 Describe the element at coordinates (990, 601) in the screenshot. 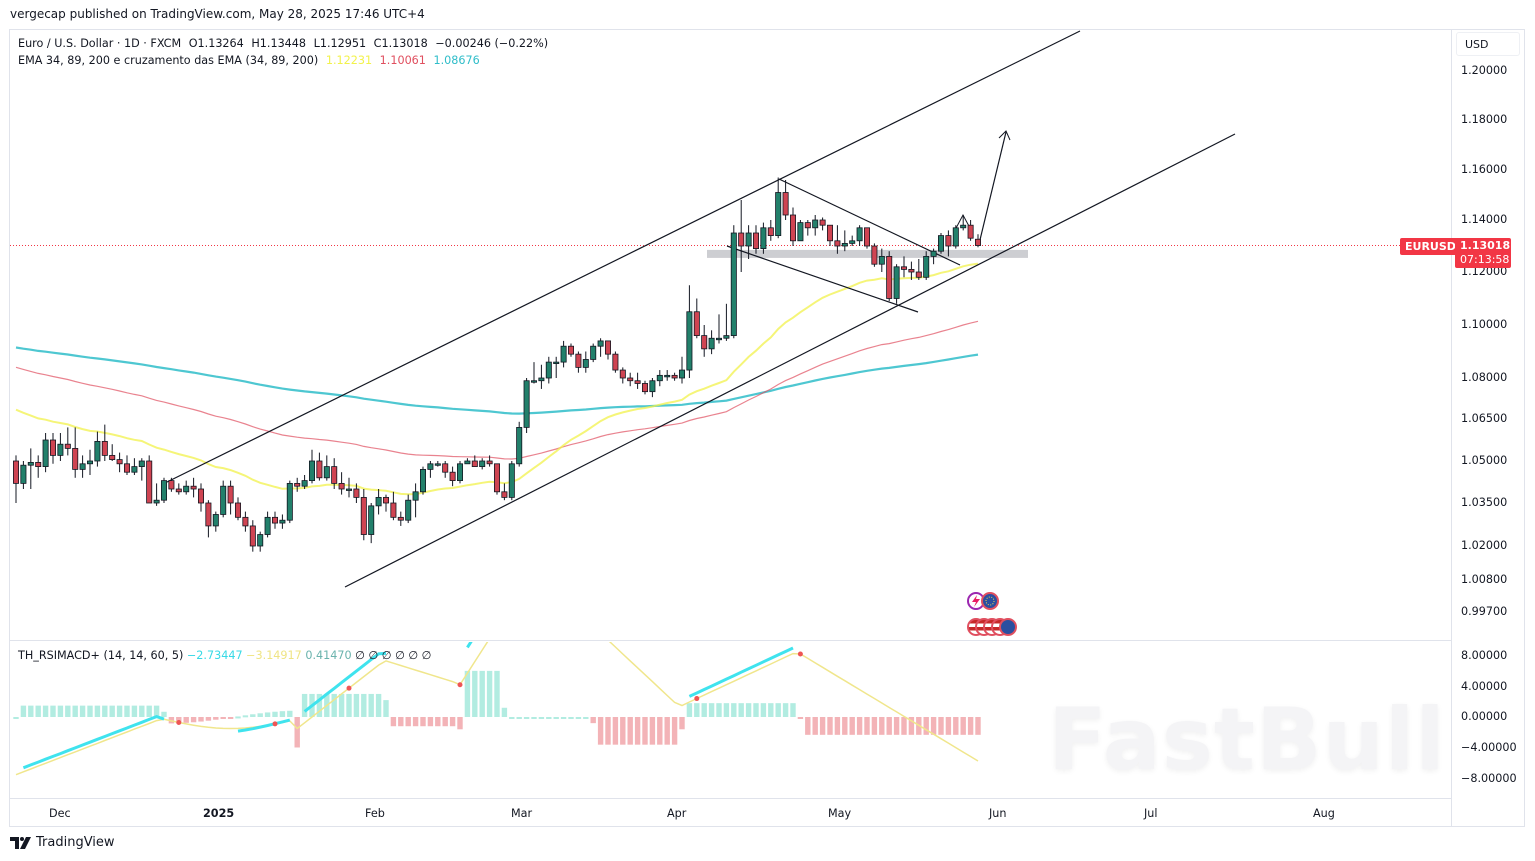

I see `eu-flag-event-icon` at that location.